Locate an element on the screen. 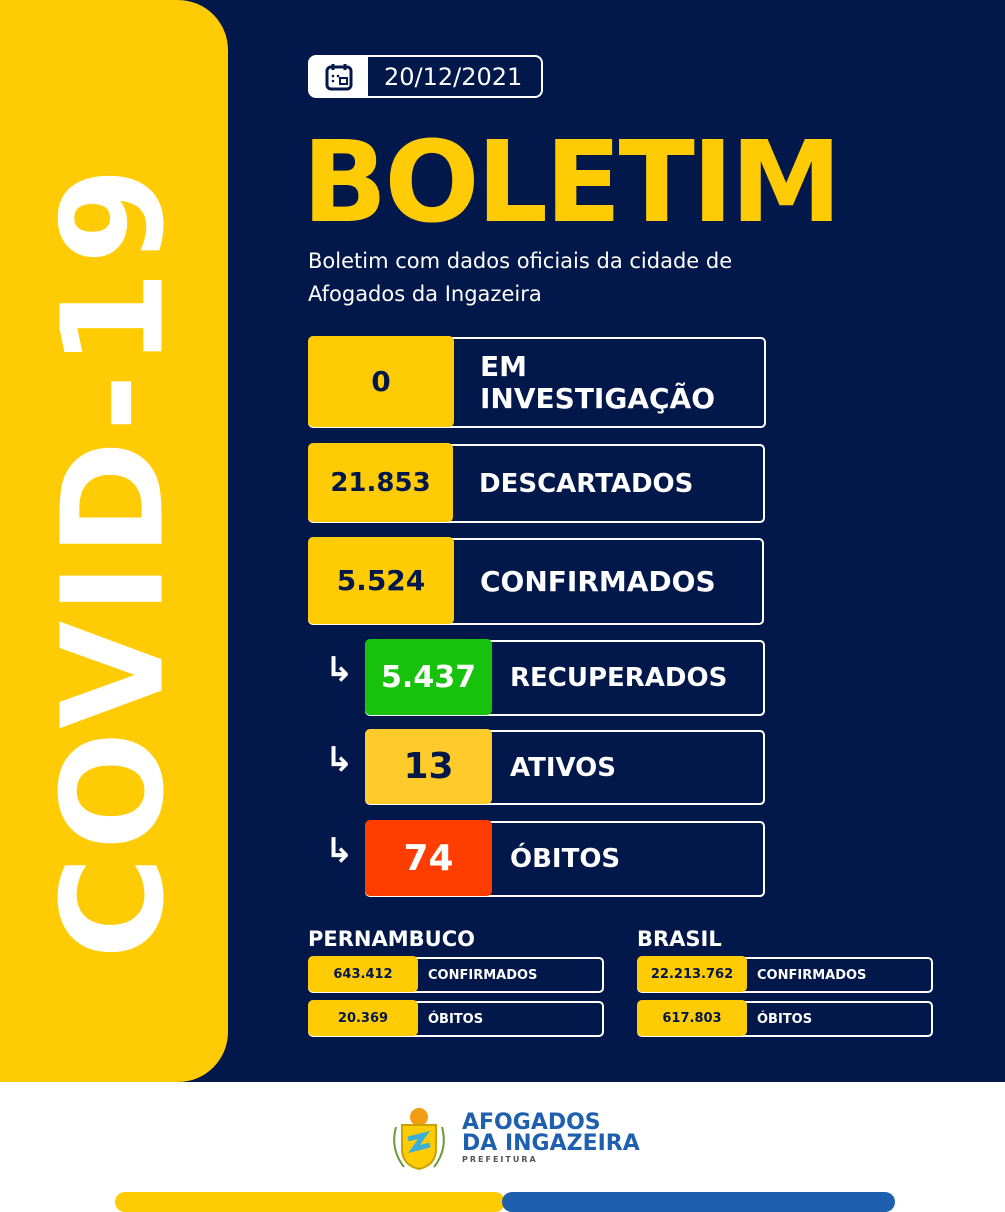  stat-descartados: 21.853 DESCARTADOS is located at coordinates (536, 483).